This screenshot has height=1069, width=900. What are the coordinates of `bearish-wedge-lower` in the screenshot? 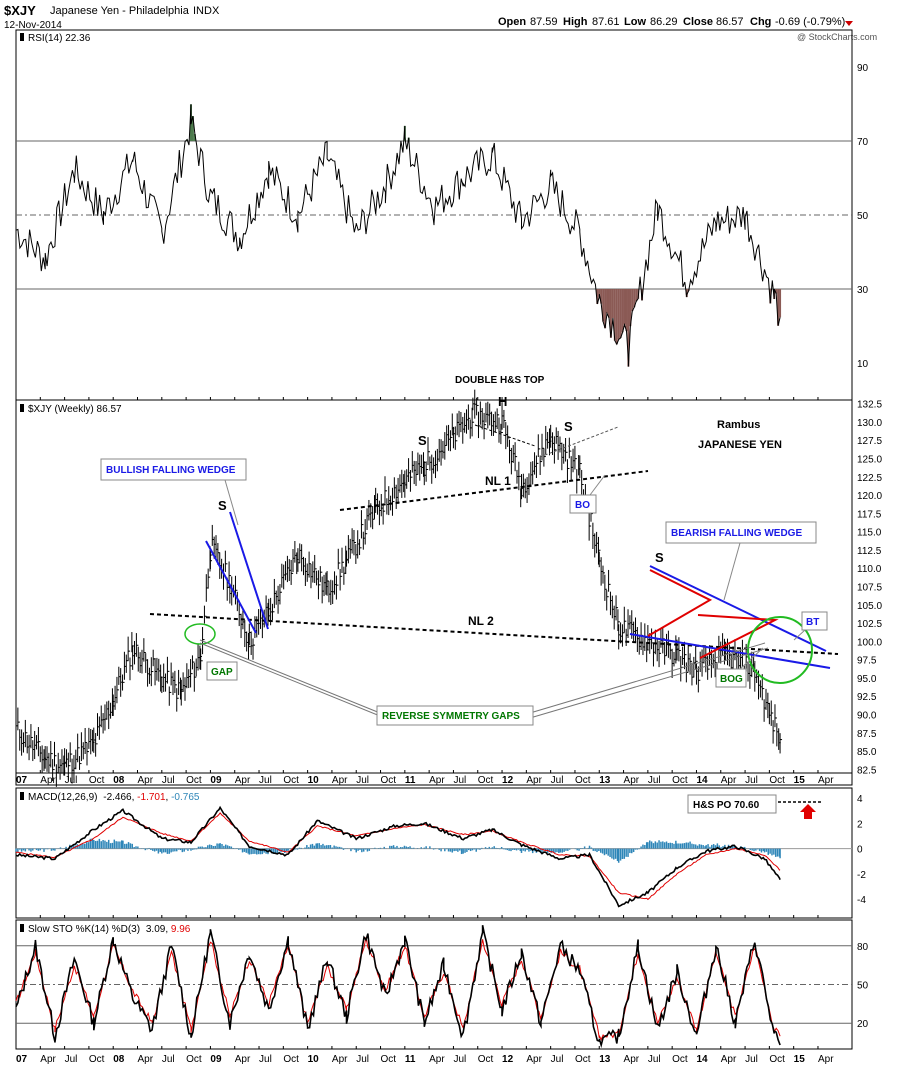 It's located at (730, 651).